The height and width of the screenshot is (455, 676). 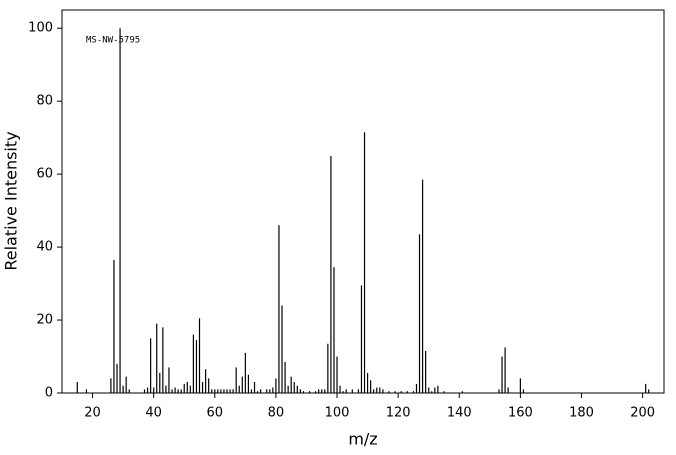 I want to click on y-axis-label: Relative Intensity, so click(x=11, y=200).